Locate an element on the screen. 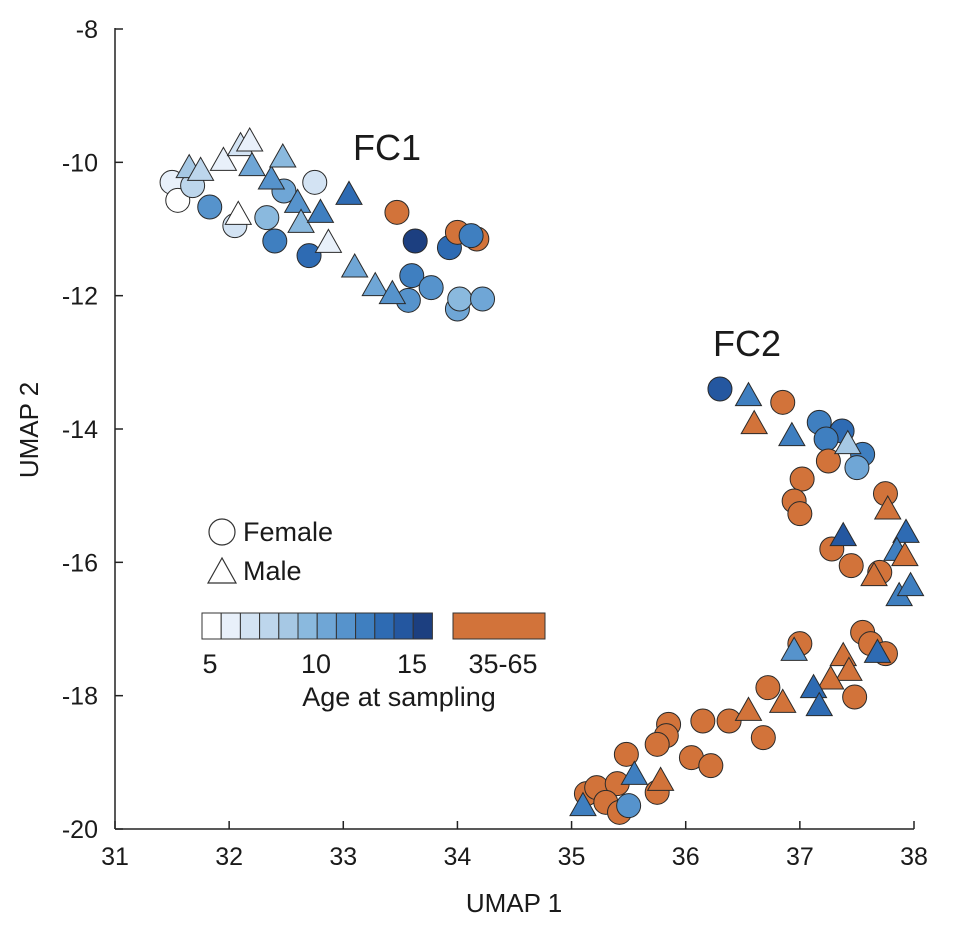 The height and width of the screenshot is (939, 956). y-axis: -20 -18 -16 -14 -12 -10 -8 is located at coordinates (92, 430).